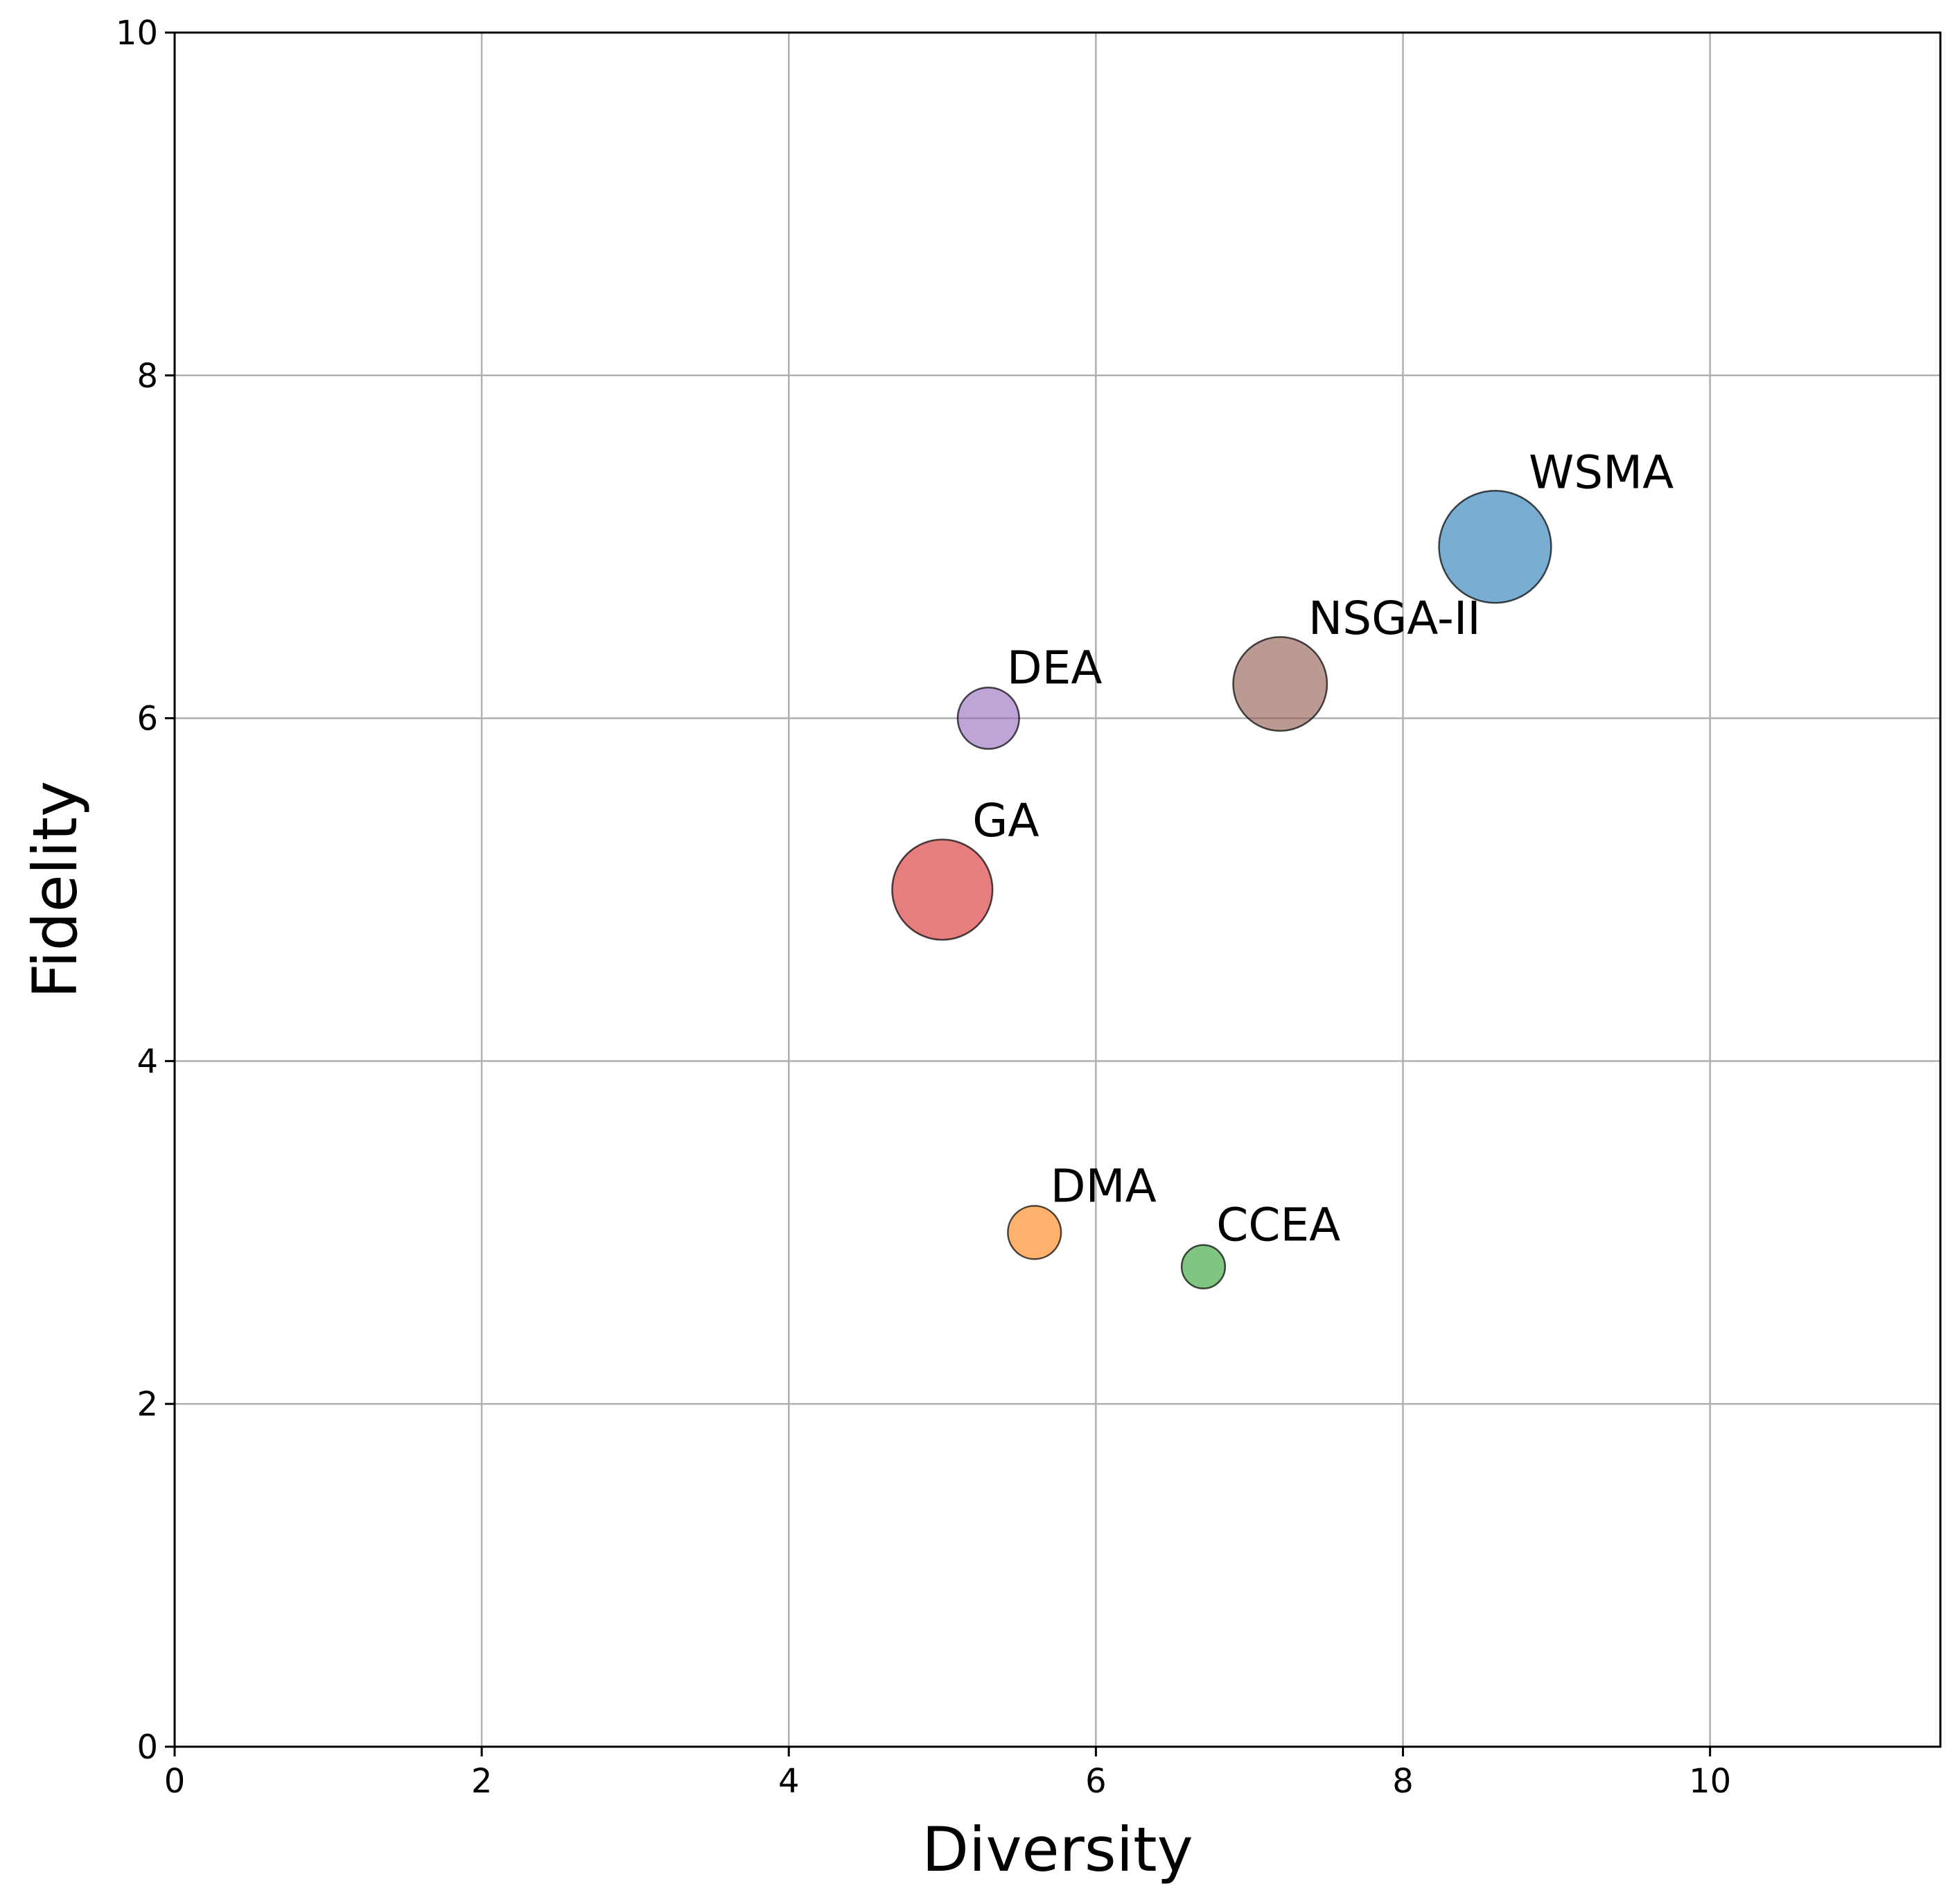  I want to click on bubble-label: CCEA, so click(1278, 1224).